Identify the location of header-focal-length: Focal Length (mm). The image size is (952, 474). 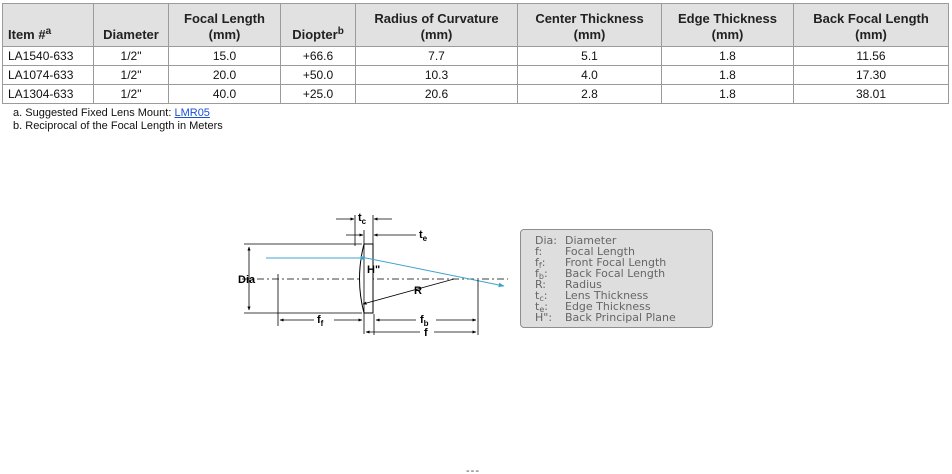
(224, 25).